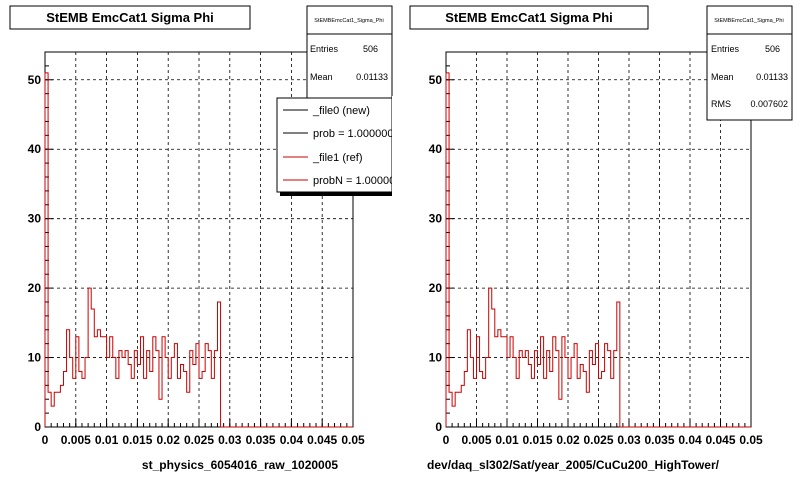  What do you see at coordinates (230, 440) in the screenshot?
I see `left-x-tick-label: 0.03` at bounding box center [230, 440].